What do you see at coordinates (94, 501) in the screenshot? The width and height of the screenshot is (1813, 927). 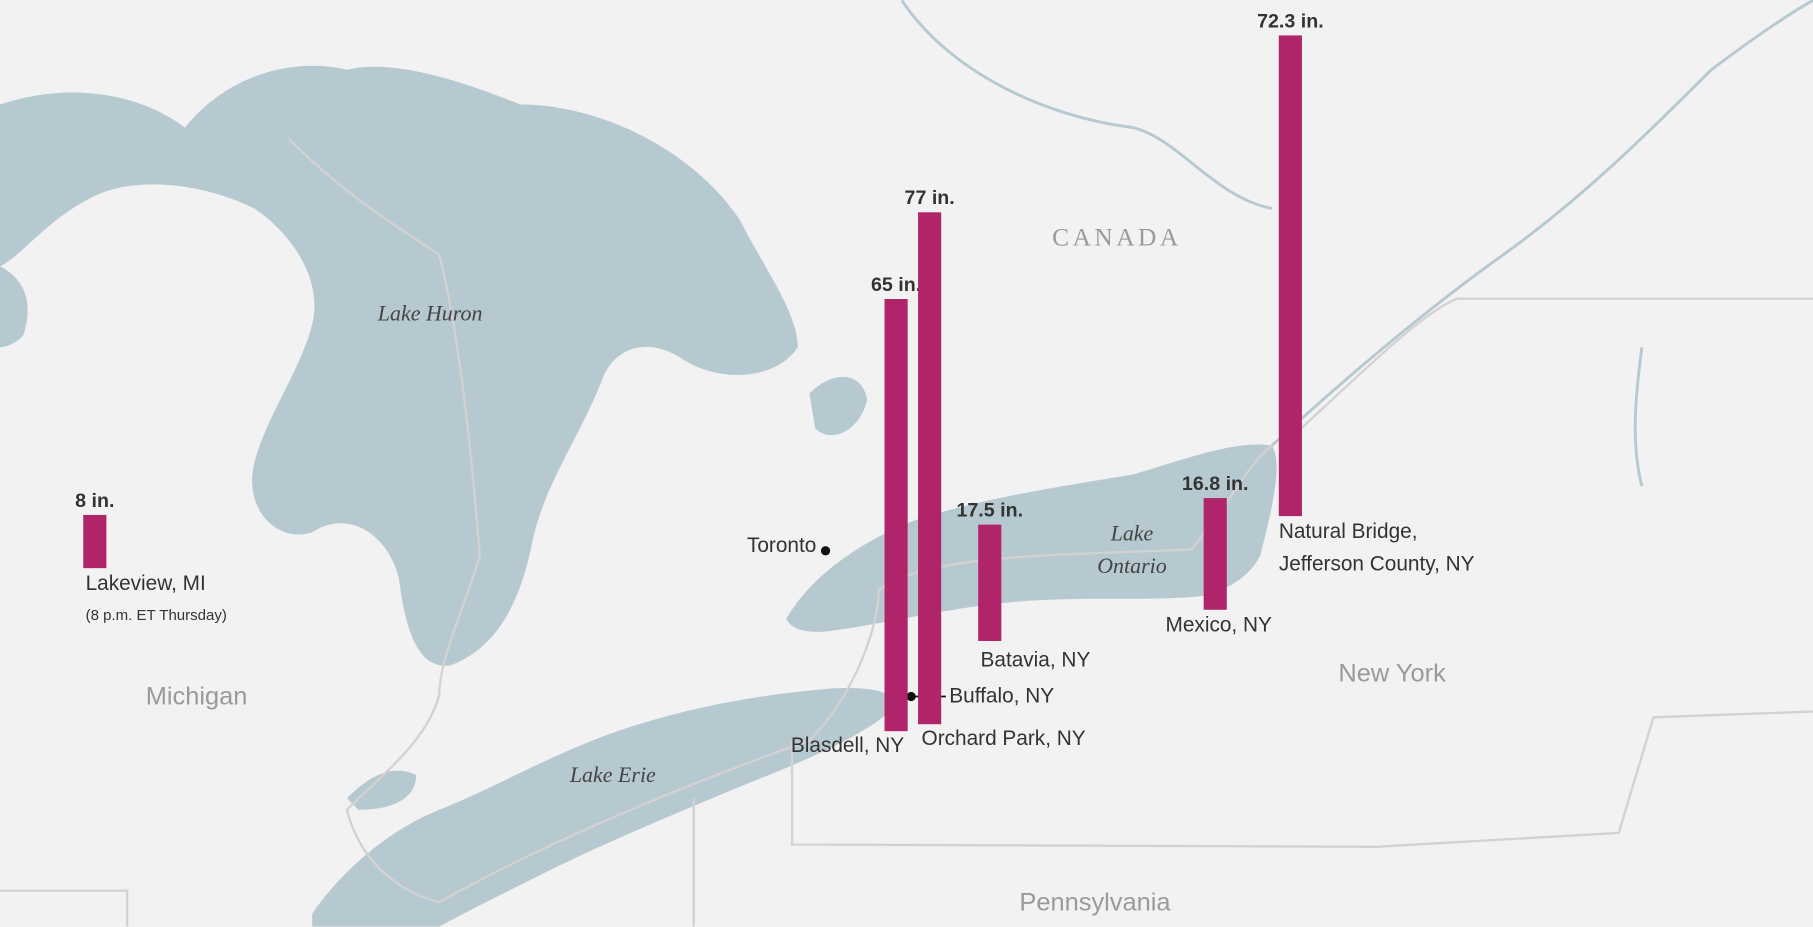 I see `value-label: 8 in.` at bounding box center [94, 501].